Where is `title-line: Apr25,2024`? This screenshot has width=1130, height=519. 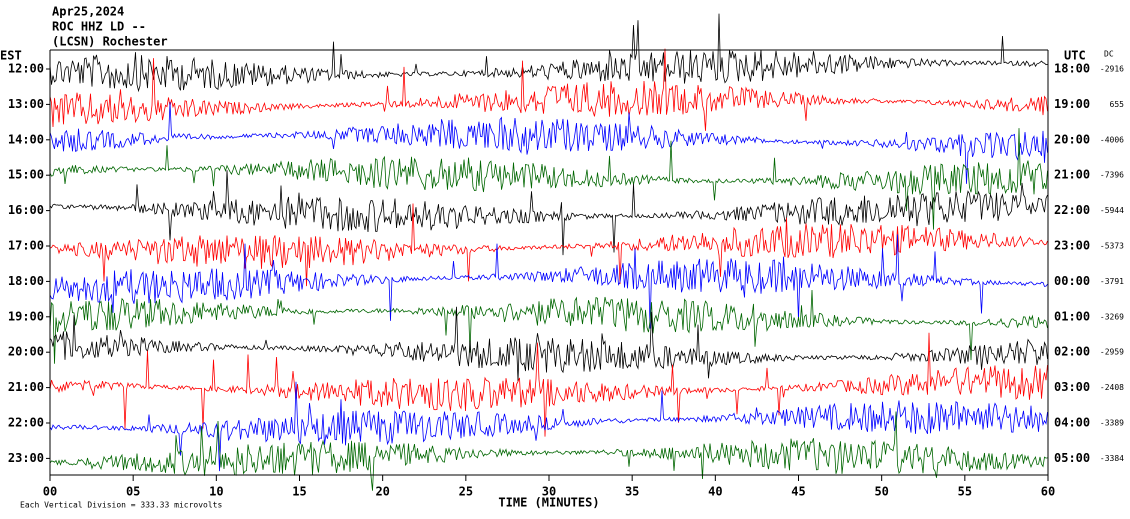
title-line: Apr25,2024 is located at coordinates (88, 12).